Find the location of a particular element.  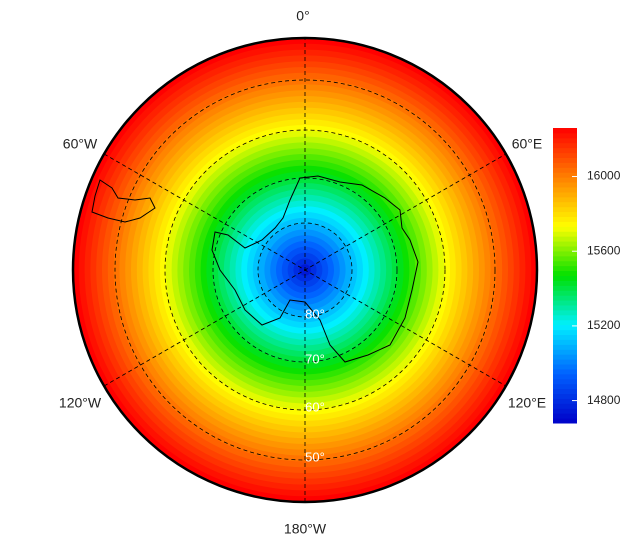

meridian-label: 120°W is located at coordinates (80, 403).